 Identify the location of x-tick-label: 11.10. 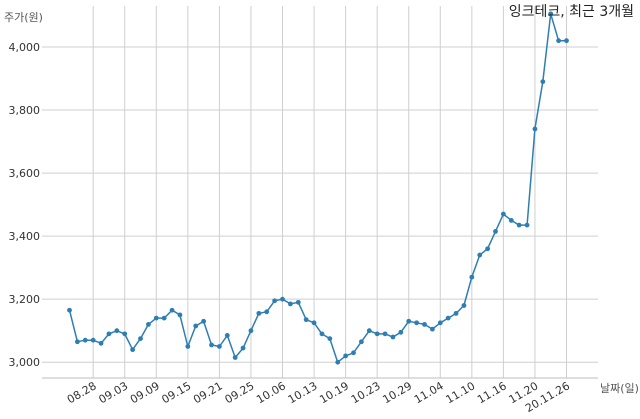
(461, 392).